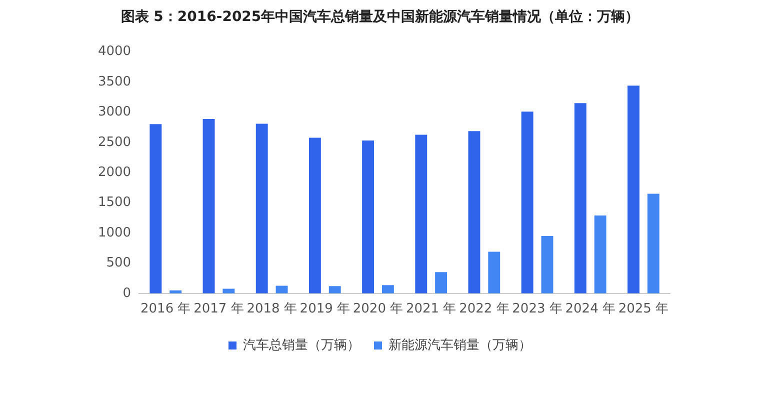 Image resolution: width=760 pixels, height=400 pixels. What do you see at coordinates (271, 309) in the screenshot?
I see `x-tick-label: 2018 年` at bounding box center [271, 309].